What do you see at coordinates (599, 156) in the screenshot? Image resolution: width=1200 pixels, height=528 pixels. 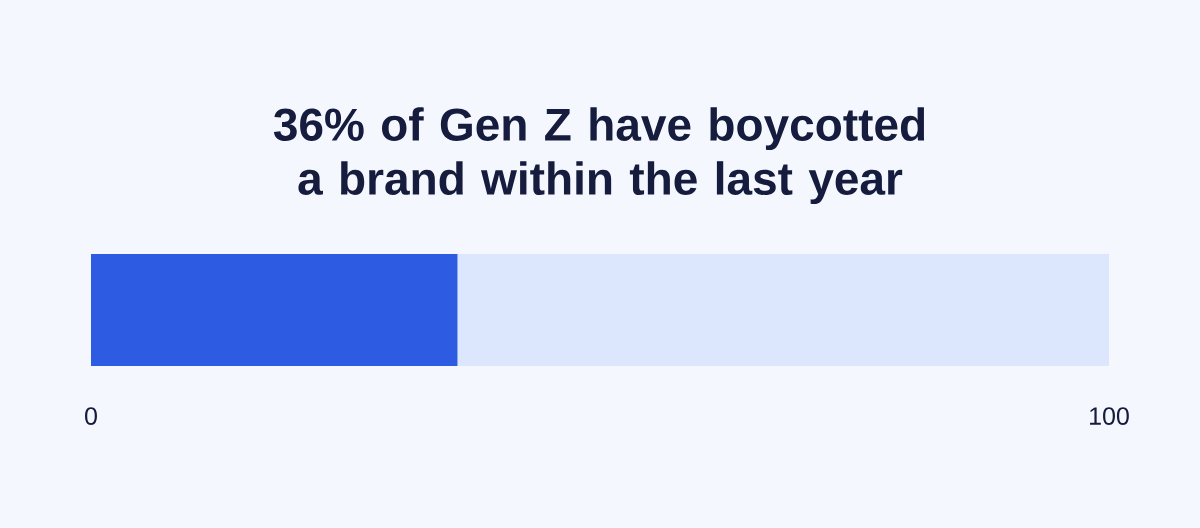 I see `chart-title: 36% of Gen Z have boycotted a brand within the last year` at bounding box center [599, 156].